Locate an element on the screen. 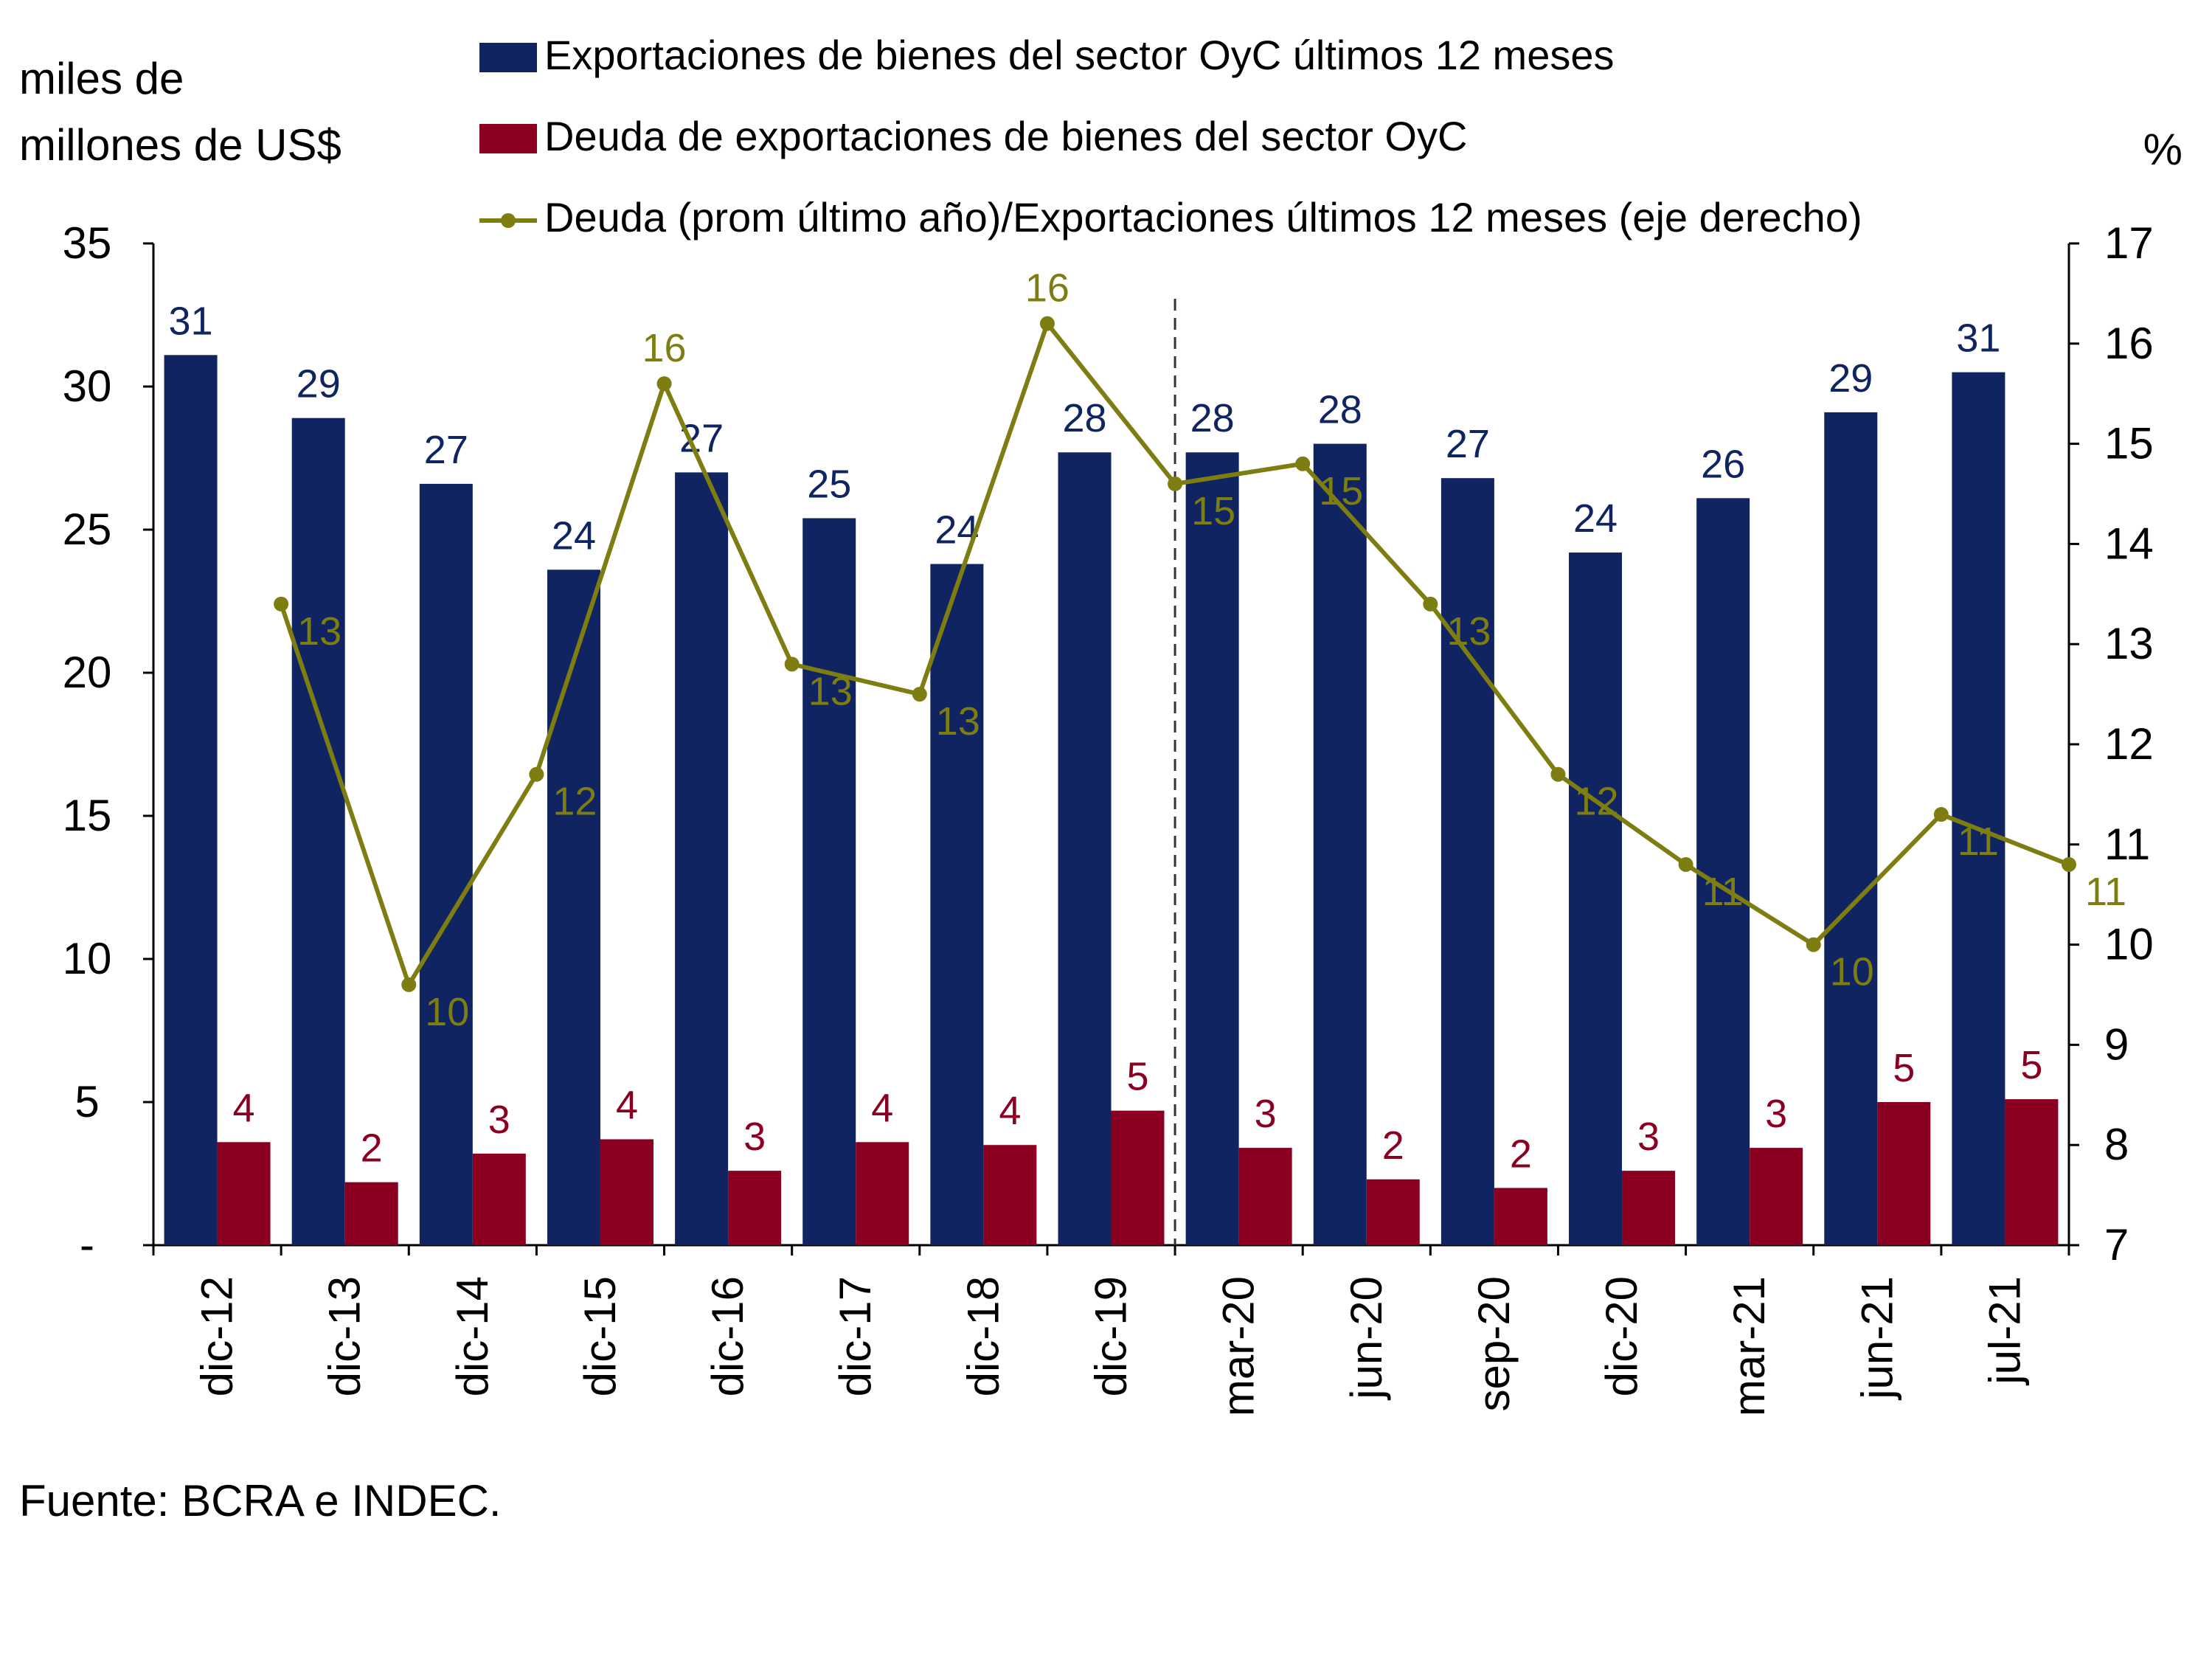 This screenshot has height=1659, width=2212. x-tick-label: dic-13 is located at coordinates (345, 1336).